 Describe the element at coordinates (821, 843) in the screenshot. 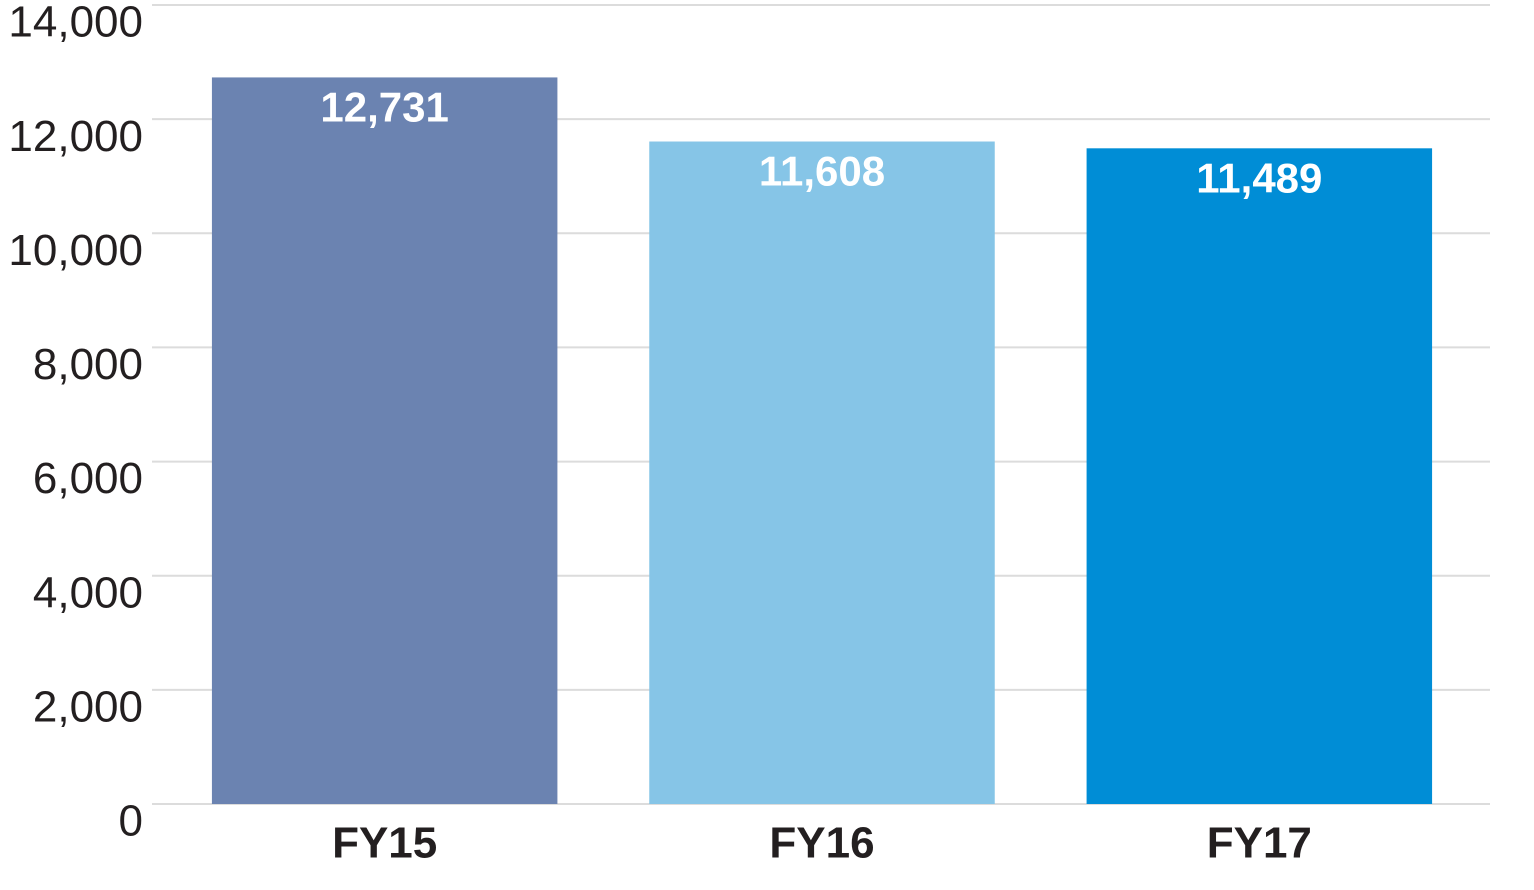

I see `x-tick-label: FY16` at that location.